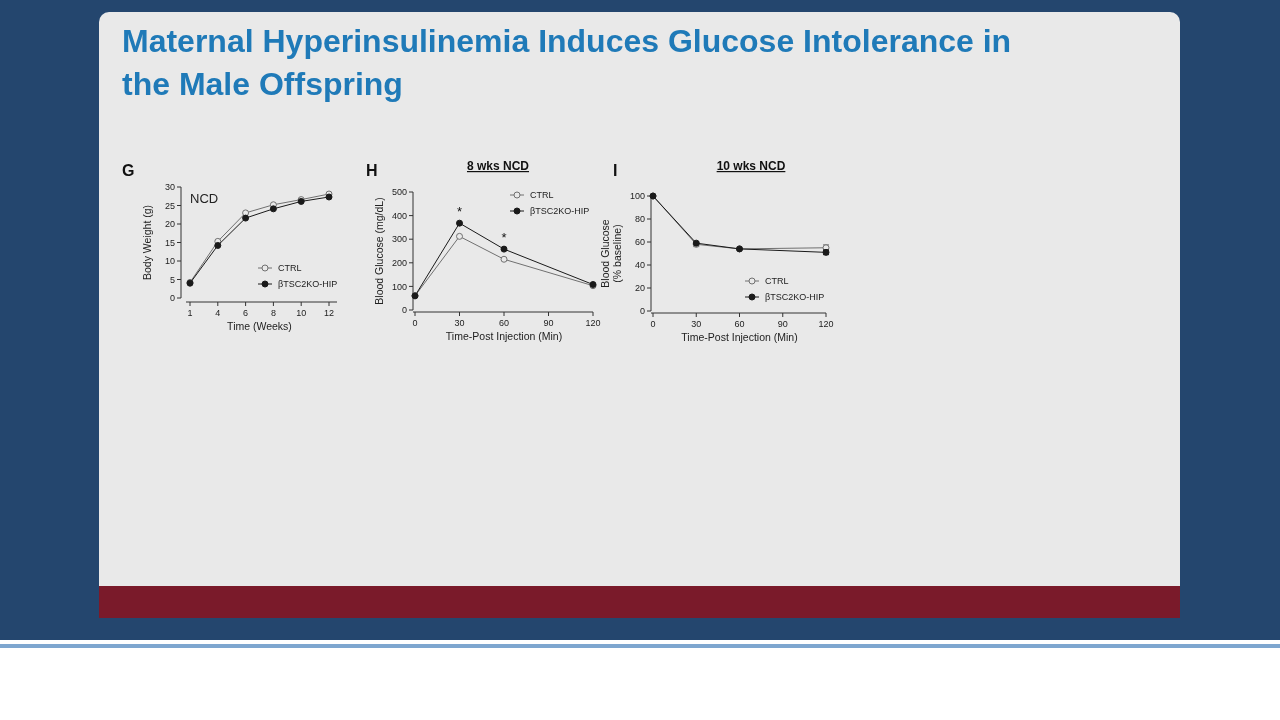  Describe the element at coordinates (259, 326) in the screenshot. I see `x-axis-title: Time (Weeks)` at that location.